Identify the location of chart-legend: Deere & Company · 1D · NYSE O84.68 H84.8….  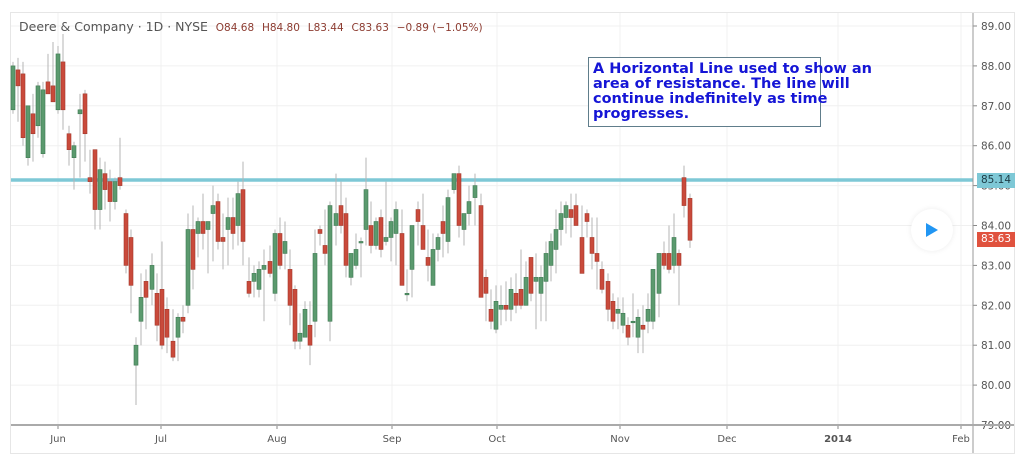
(251, 26).